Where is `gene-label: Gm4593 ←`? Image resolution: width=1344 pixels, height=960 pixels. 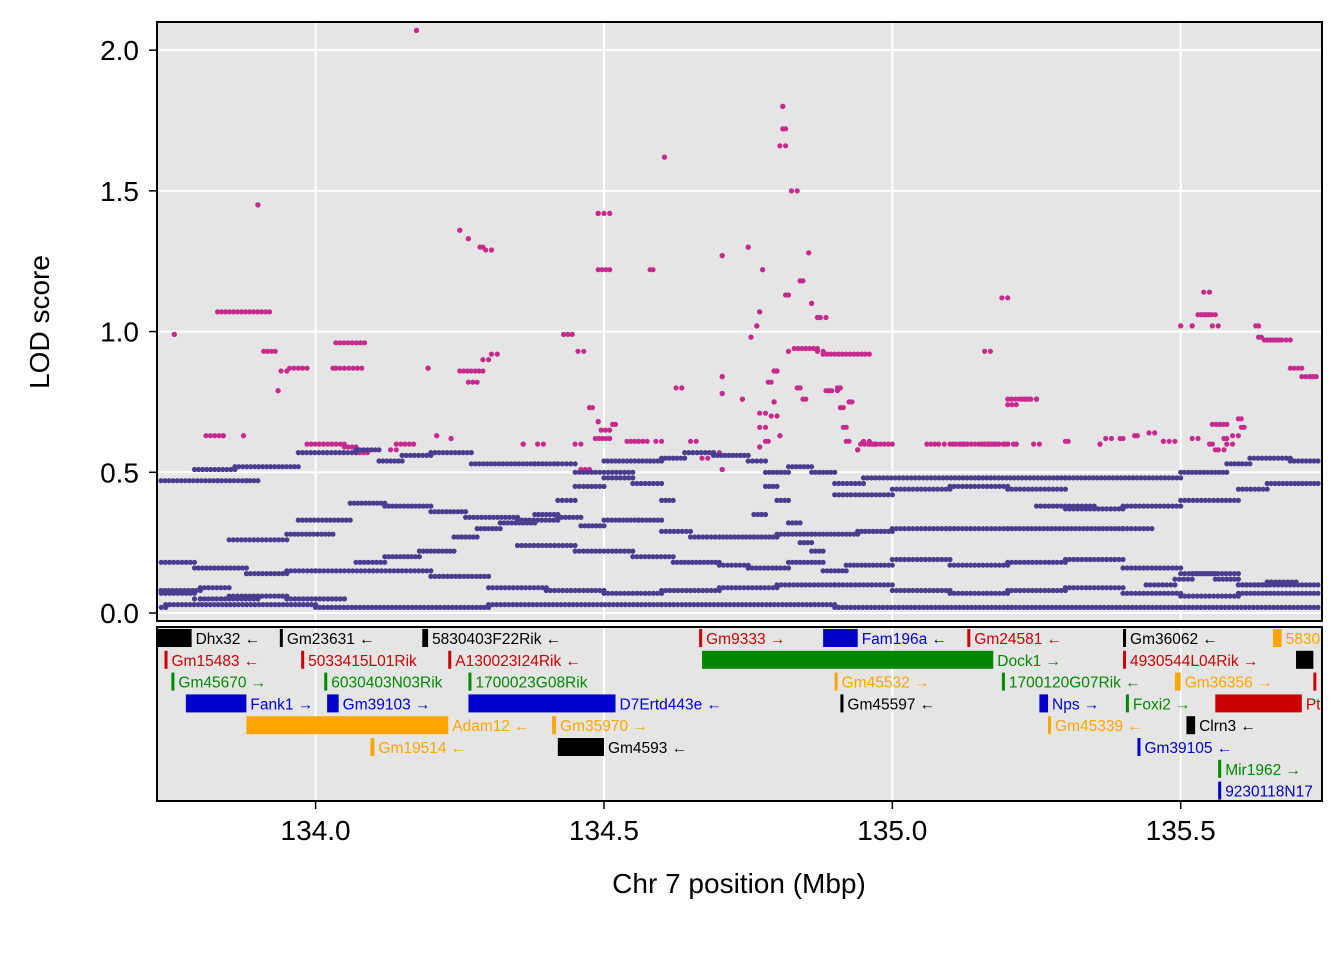 gene-label: Gm4593 ← is located at coordinates (647, 748).